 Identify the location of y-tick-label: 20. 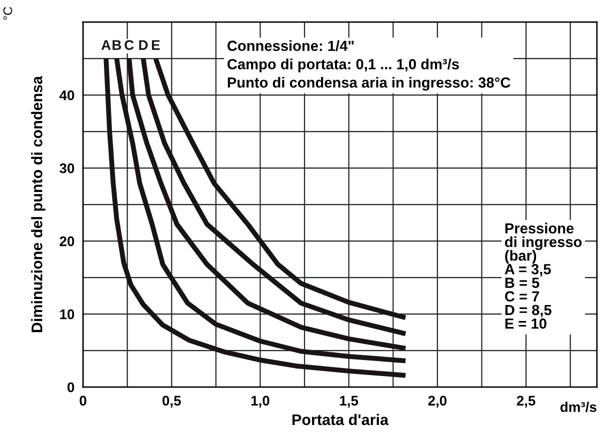
(67, 241).